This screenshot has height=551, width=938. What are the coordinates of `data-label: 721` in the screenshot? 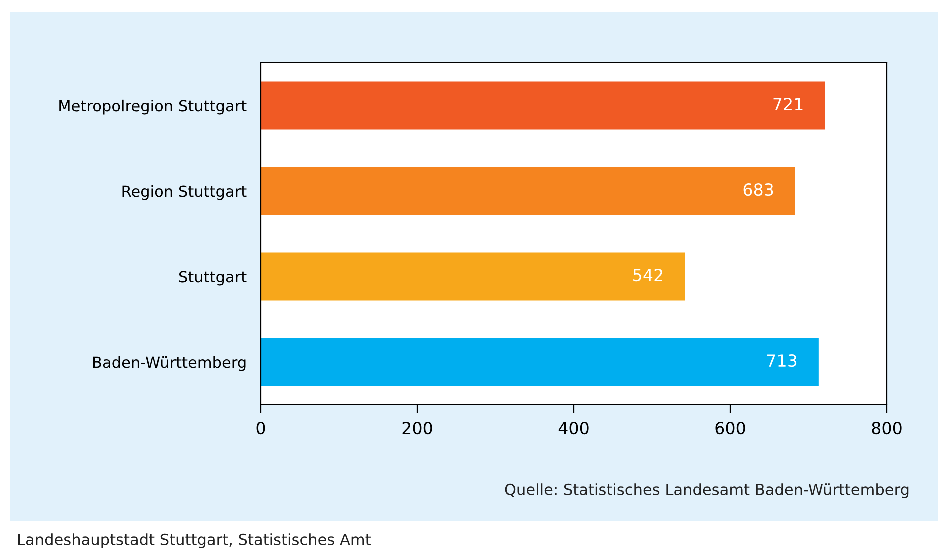 It's located at (788, 104).